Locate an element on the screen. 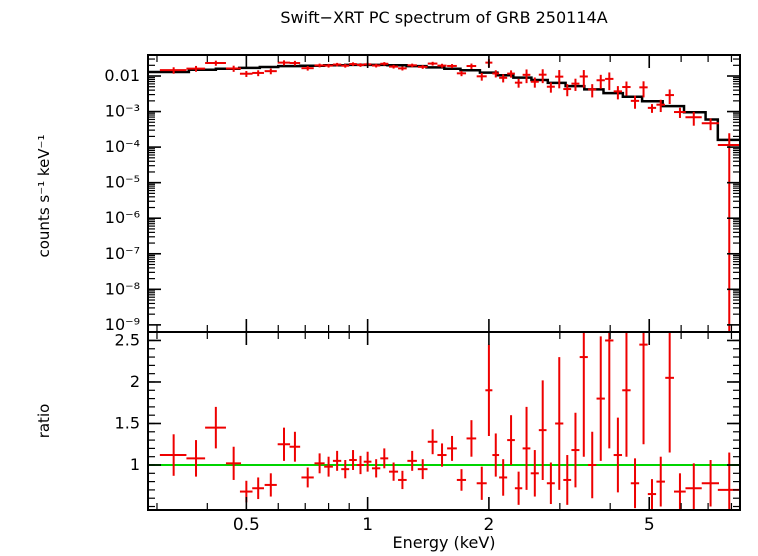 The height and width of the screenshot is (556, 758). svg-text: 10⁻⁷ is located at coordinates (122, 253).